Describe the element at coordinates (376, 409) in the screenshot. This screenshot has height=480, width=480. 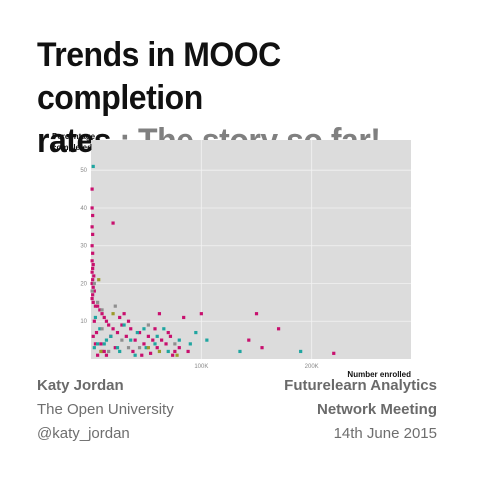
I see `event-line2: Network Meeting` at that location.